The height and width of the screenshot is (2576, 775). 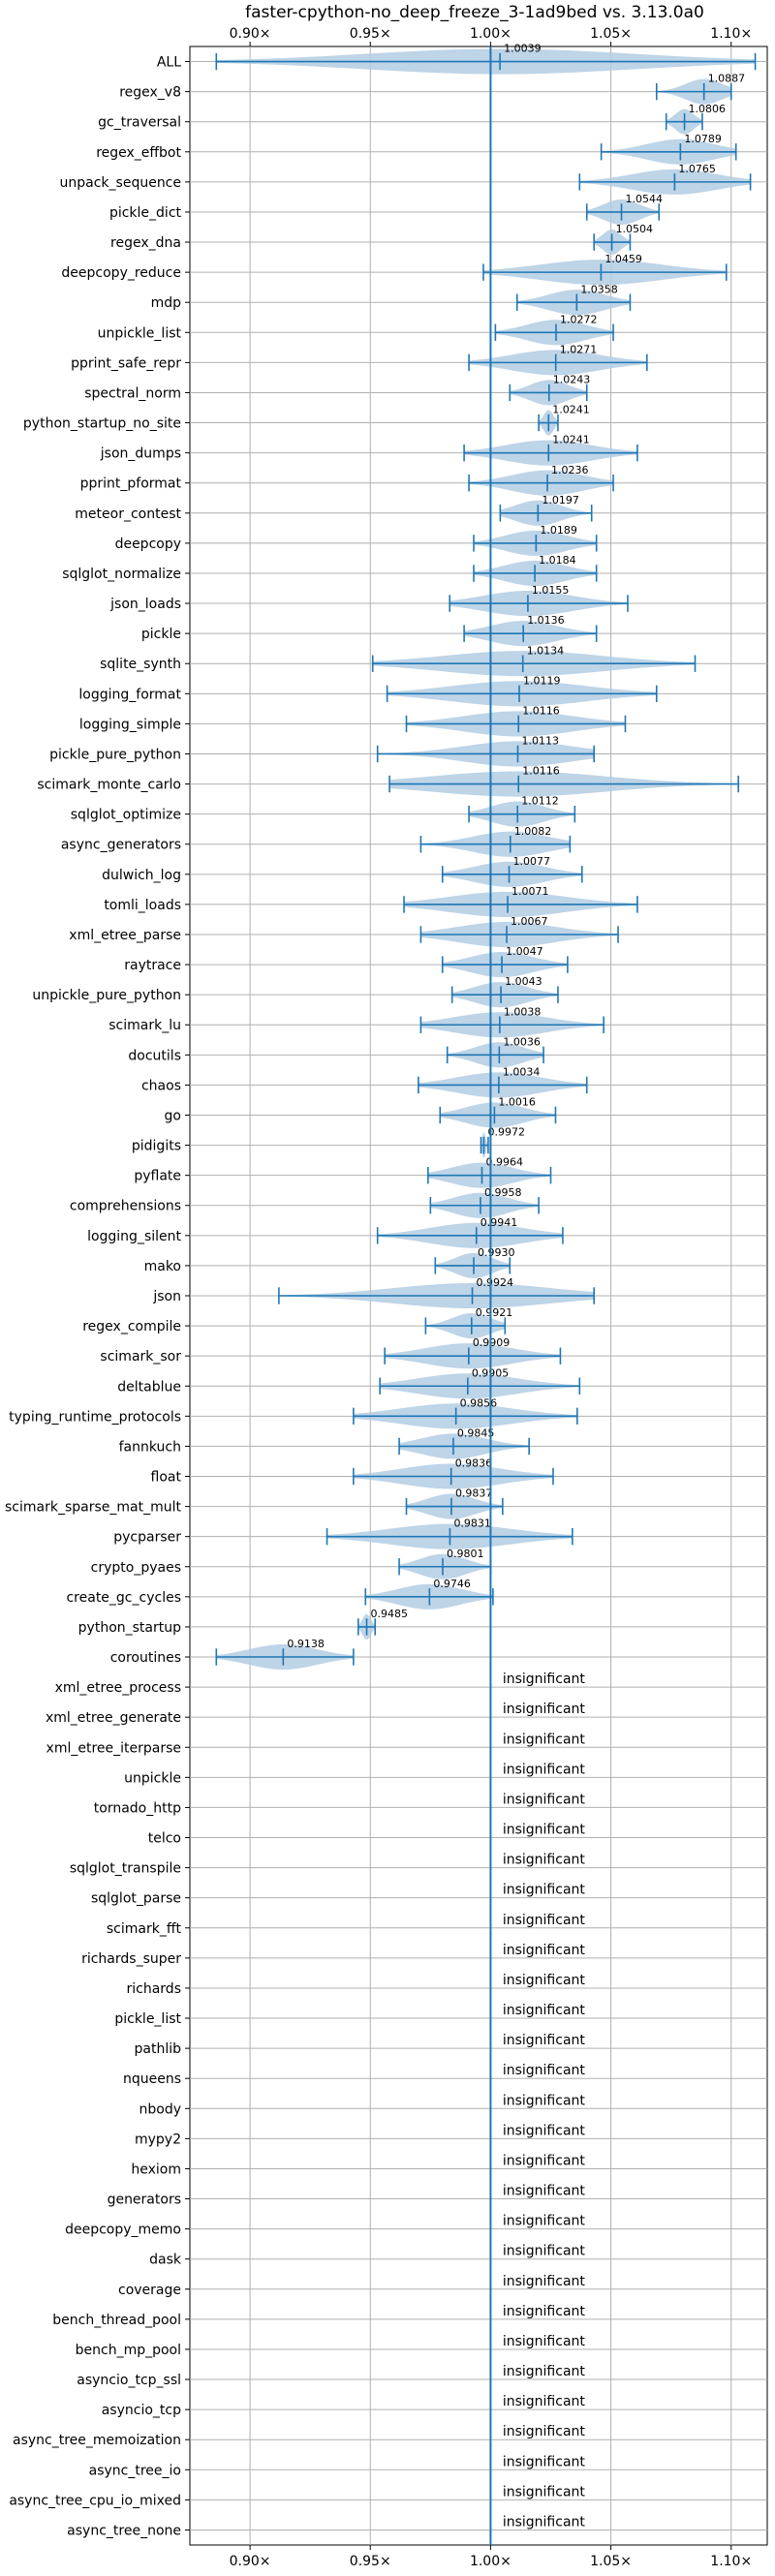 What do you see at coordinates (529, 921) in the screenshot?
I see `value-label: 1.0067` at bounding box center [529, 921].